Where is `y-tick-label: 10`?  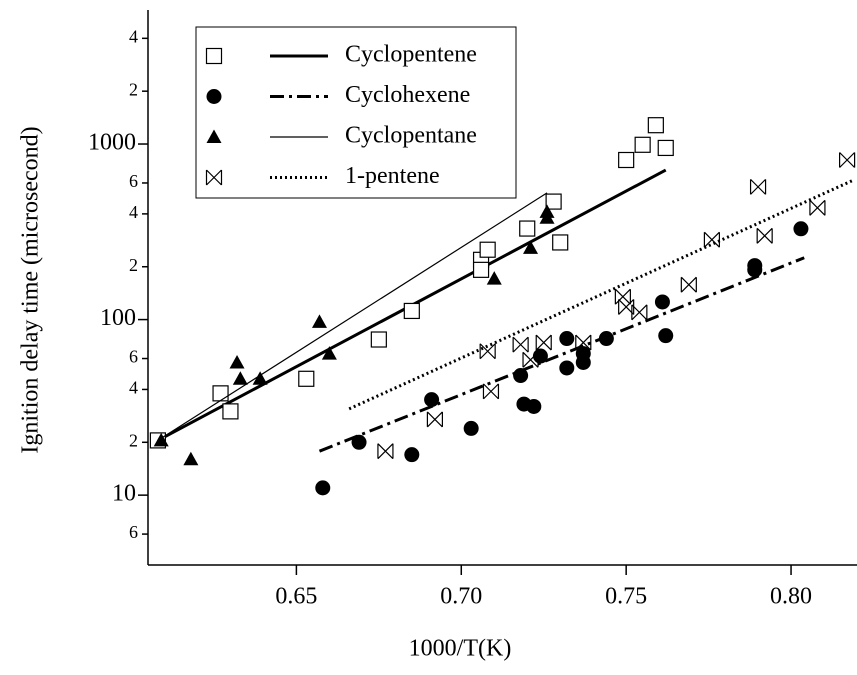 y-tick-label: 10 is located at coordinates (124, 494).